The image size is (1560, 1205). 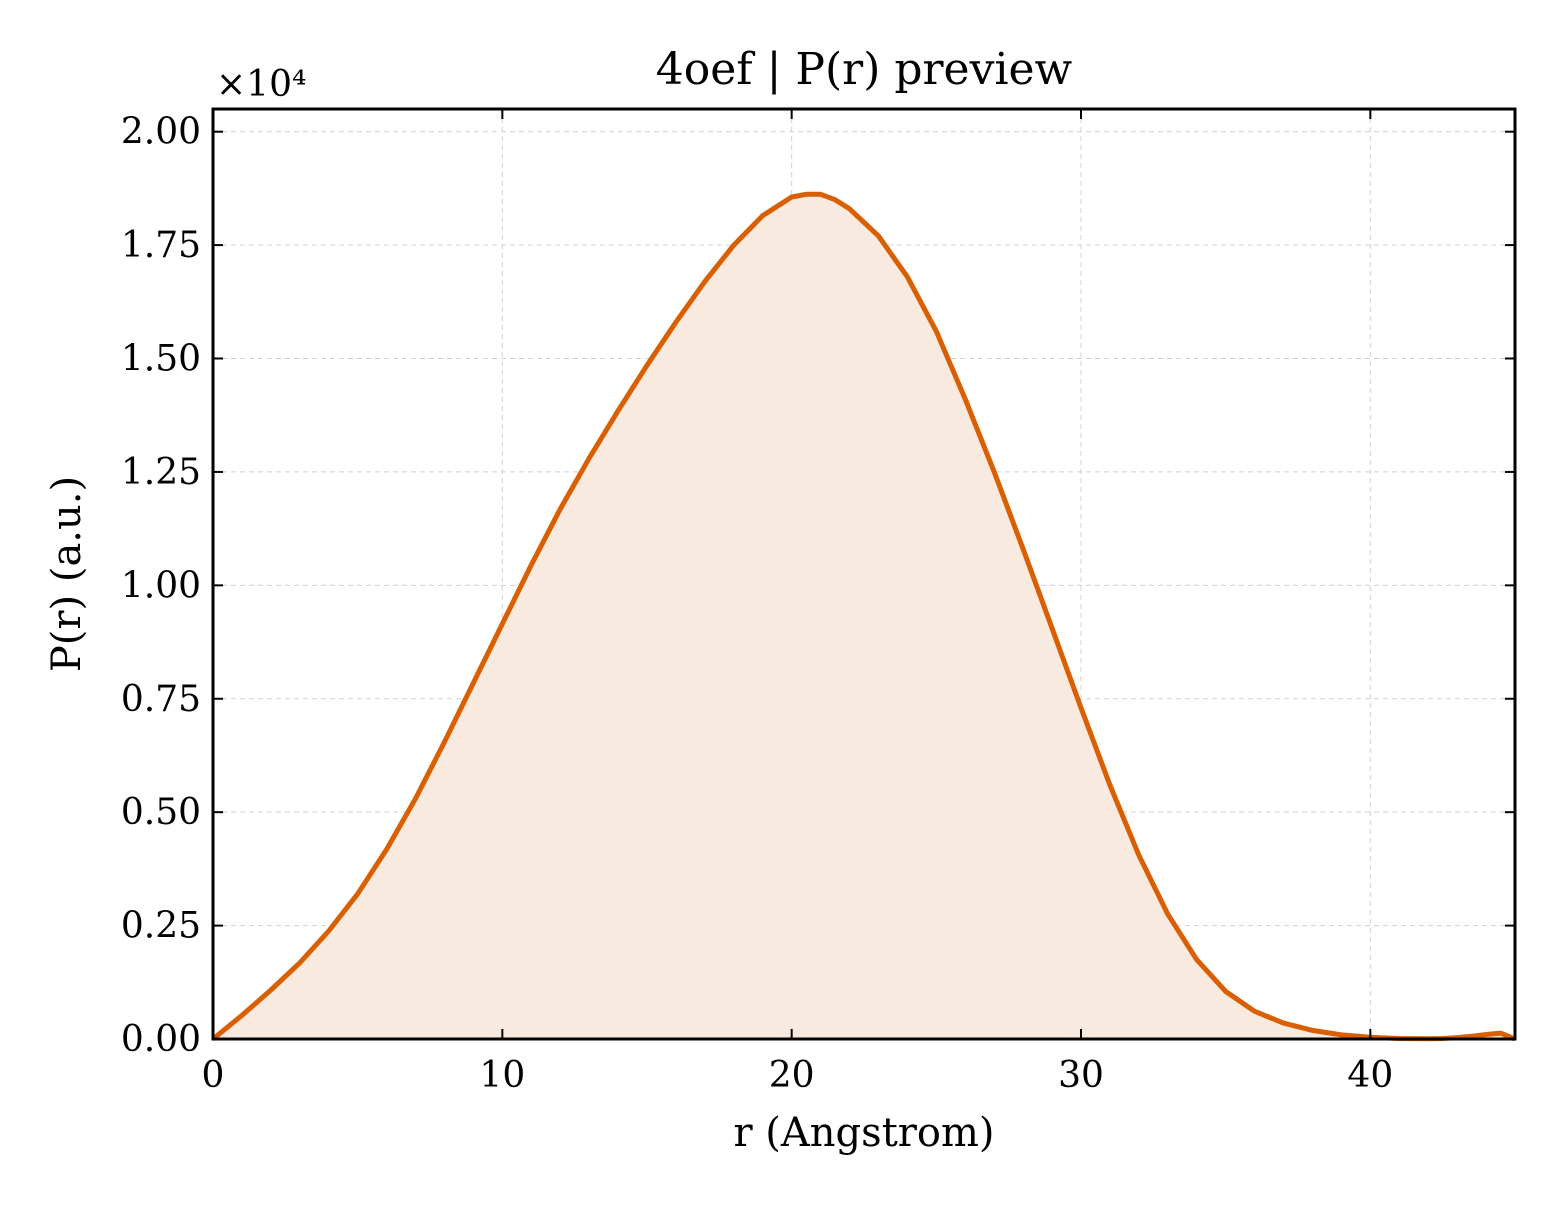 What do you see at coordinates (161, 359) in the screenshot?
I see `y-tick-label: 1.50` at bounding box center [161, 359].